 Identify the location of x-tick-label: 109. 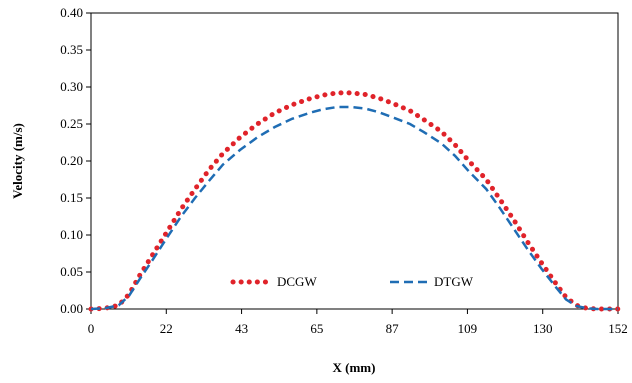
(468, 328).